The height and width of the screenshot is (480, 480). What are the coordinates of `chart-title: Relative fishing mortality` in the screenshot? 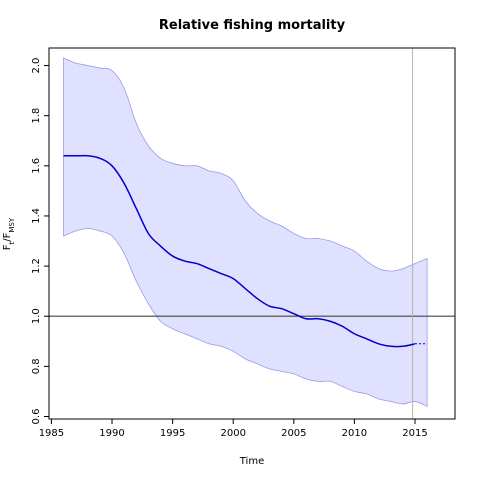 It's located at (252, 25).